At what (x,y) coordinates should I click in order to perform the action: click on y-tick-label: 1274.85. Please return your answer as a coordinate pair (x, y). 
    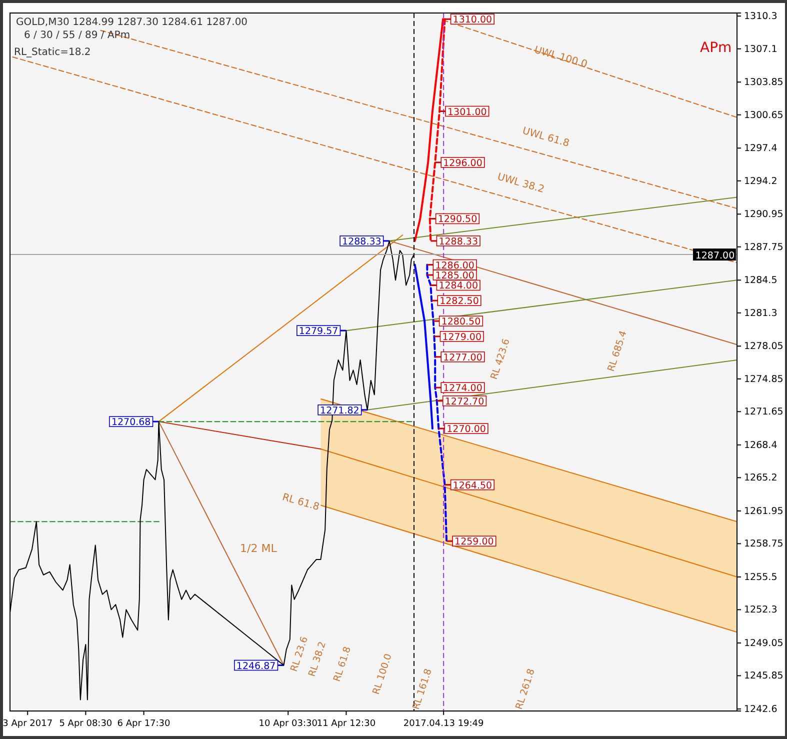
    Looking at the image, I should click on (764, 379).